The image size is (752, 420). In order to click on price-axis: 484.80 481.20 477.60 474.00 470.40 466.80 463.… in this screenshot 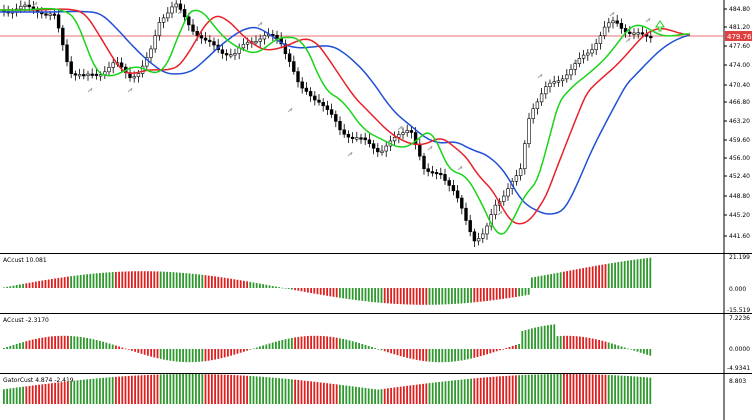, I will do `click(737, 123)`.